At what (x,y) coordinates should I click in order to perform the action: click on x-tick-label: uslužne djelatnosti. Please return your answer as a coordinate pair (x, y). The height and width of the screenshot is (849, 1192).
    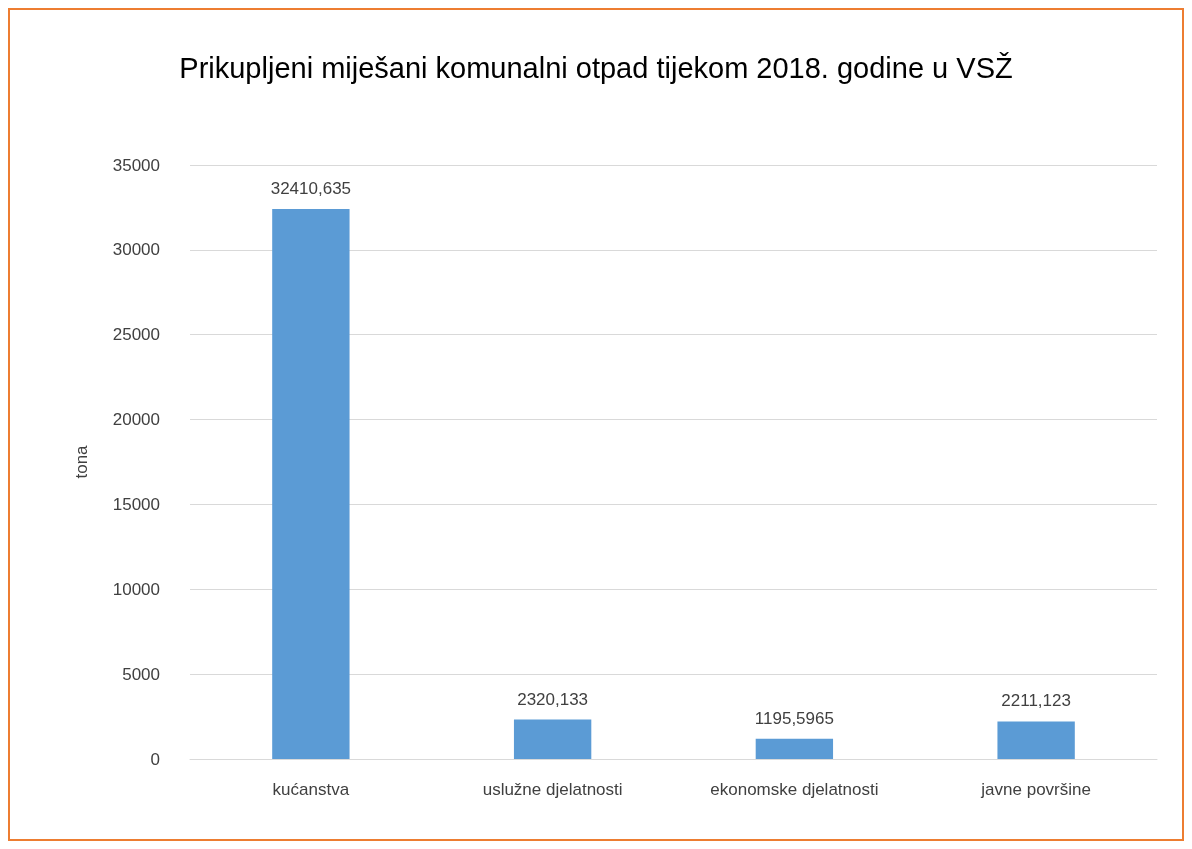
    Looking at the image, I should click on (552, 789).